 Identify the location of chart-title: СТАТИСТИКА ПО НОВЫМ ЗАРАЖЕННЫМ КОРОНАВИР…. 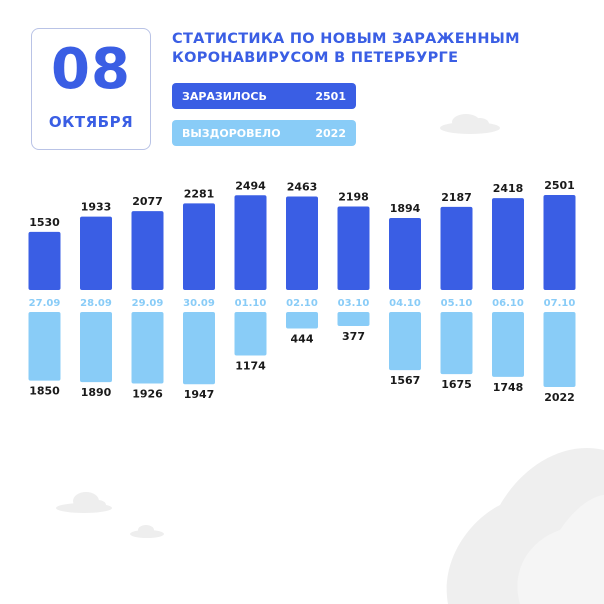
(372, 49).